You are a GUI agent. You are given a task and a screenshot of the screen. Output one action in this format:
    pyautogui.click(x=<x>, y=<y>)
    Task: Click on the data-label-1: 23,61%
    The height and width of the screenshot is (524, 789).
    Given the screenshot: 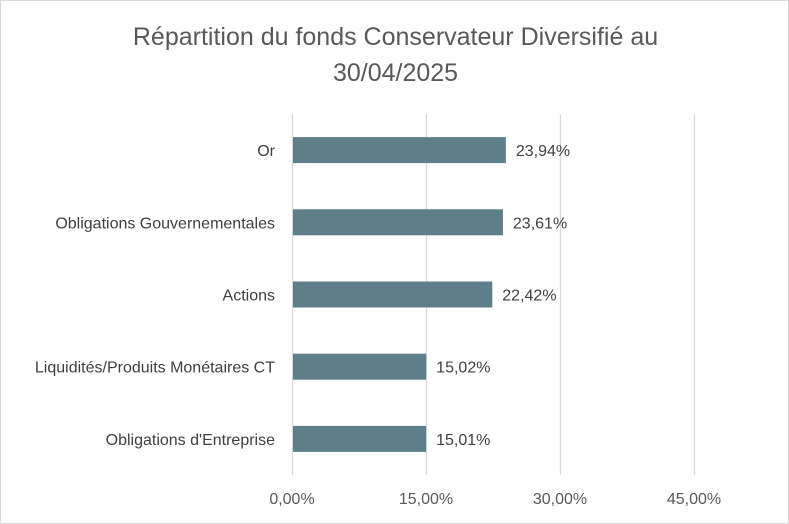 What is the action you would take?
    pyautogui.click(x=540, y=223)
    